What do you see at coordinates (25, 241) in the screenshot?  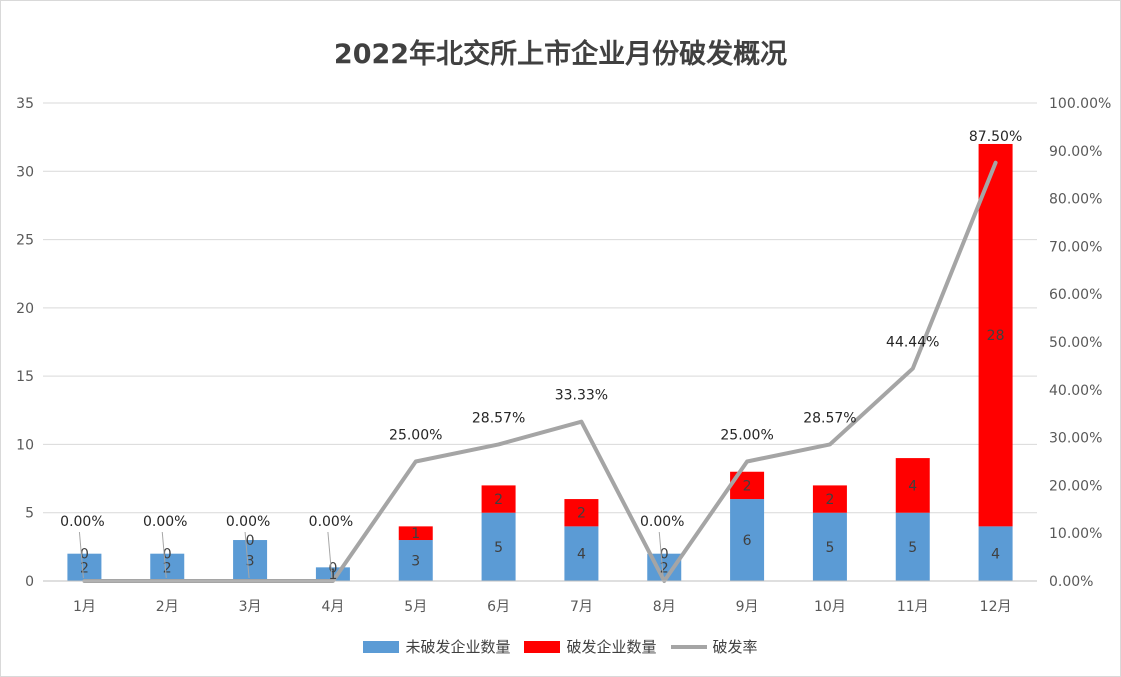 I see `y-left-tick-label: 25` at bounding box center [25, 241].